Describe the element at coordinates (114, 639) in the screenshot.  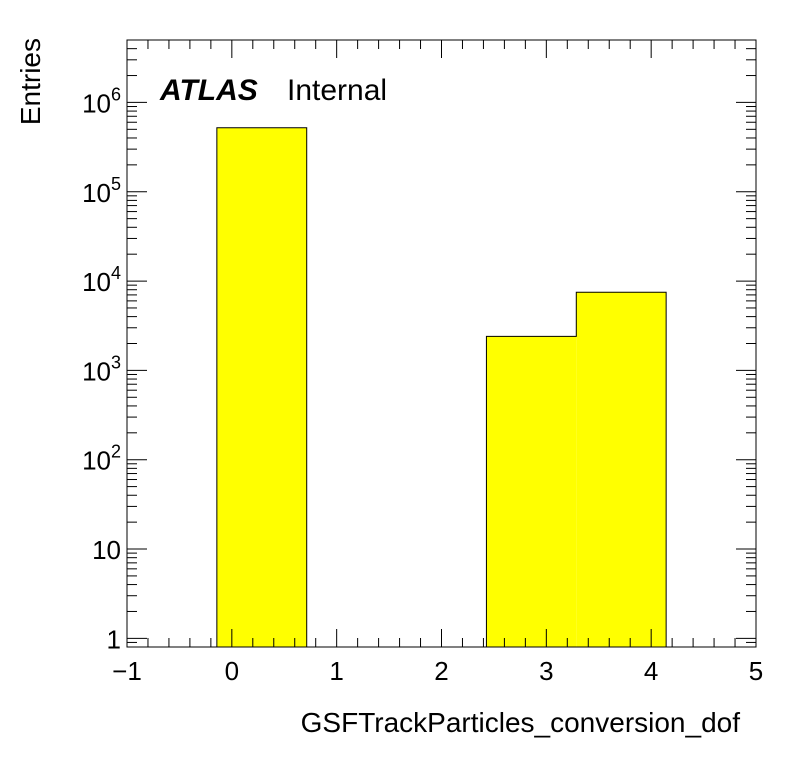
I see `y-tick-label: 1` at that location.